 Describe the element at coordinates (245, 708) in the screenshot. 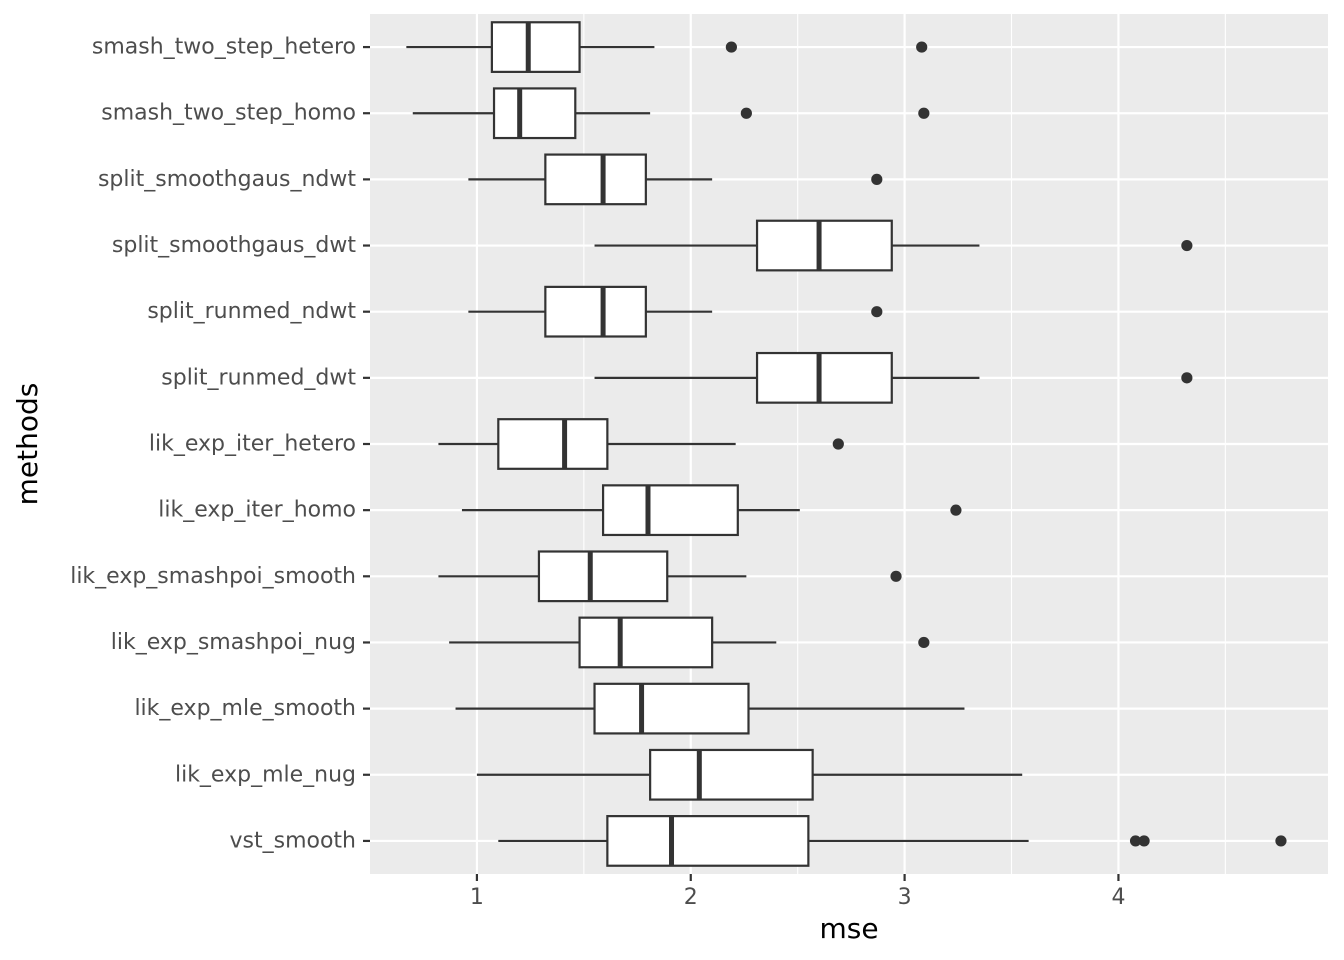

I see `y-tick-label: lik_exp_mle_smooth` at that location.